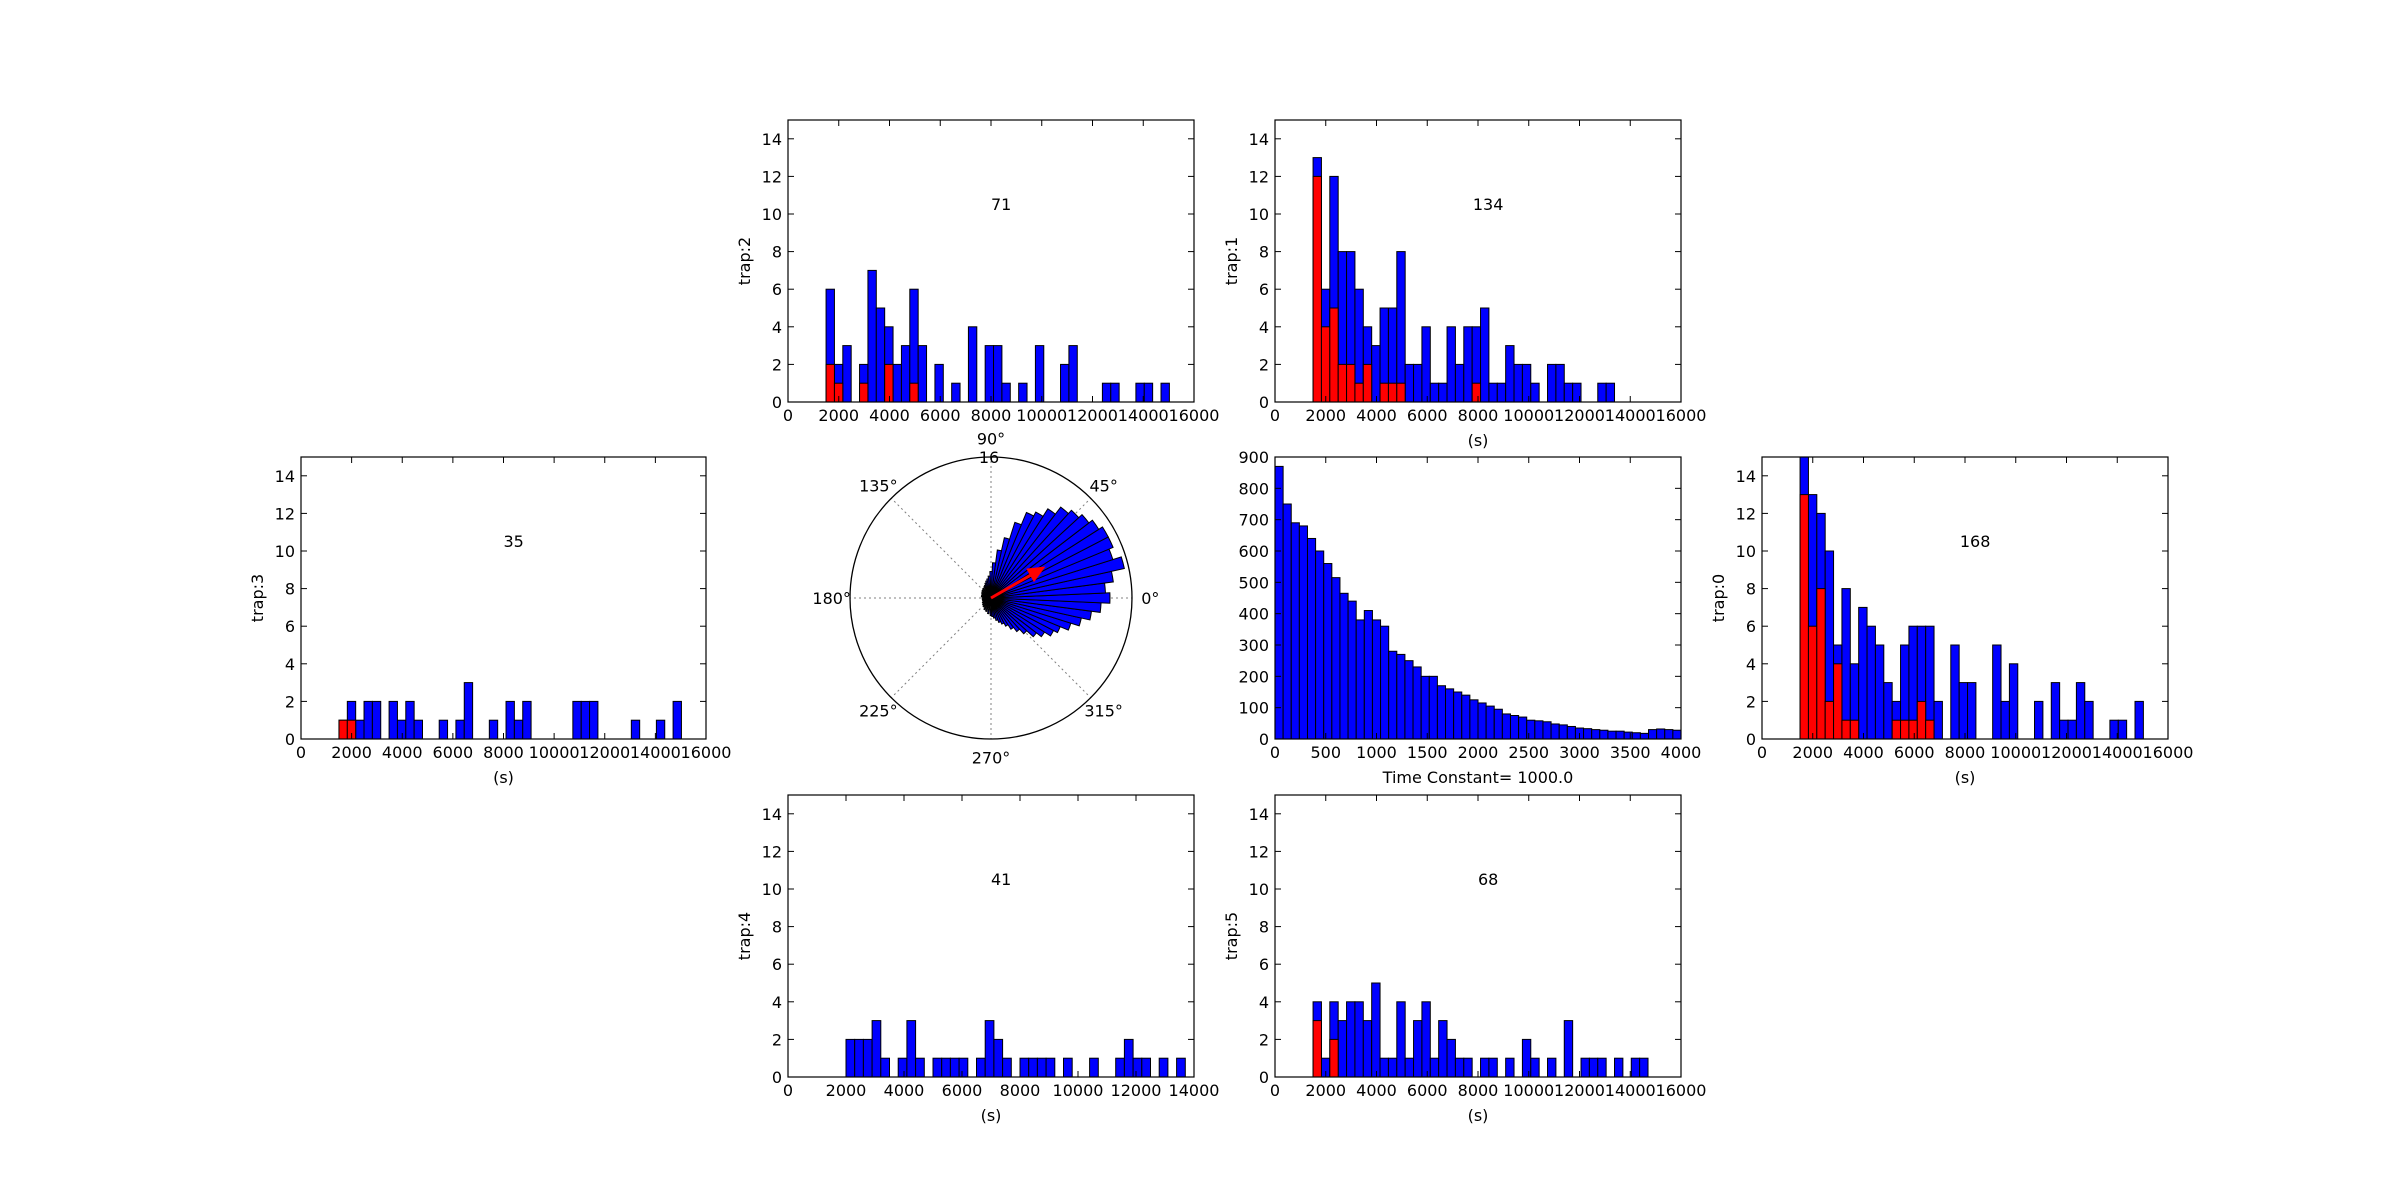 The height and width of the screenshot is (1192, 2400). What do you see at coordinates (1464, 279) in the screenshot?
I see `bar-group` at bounding box center [1464, 279].